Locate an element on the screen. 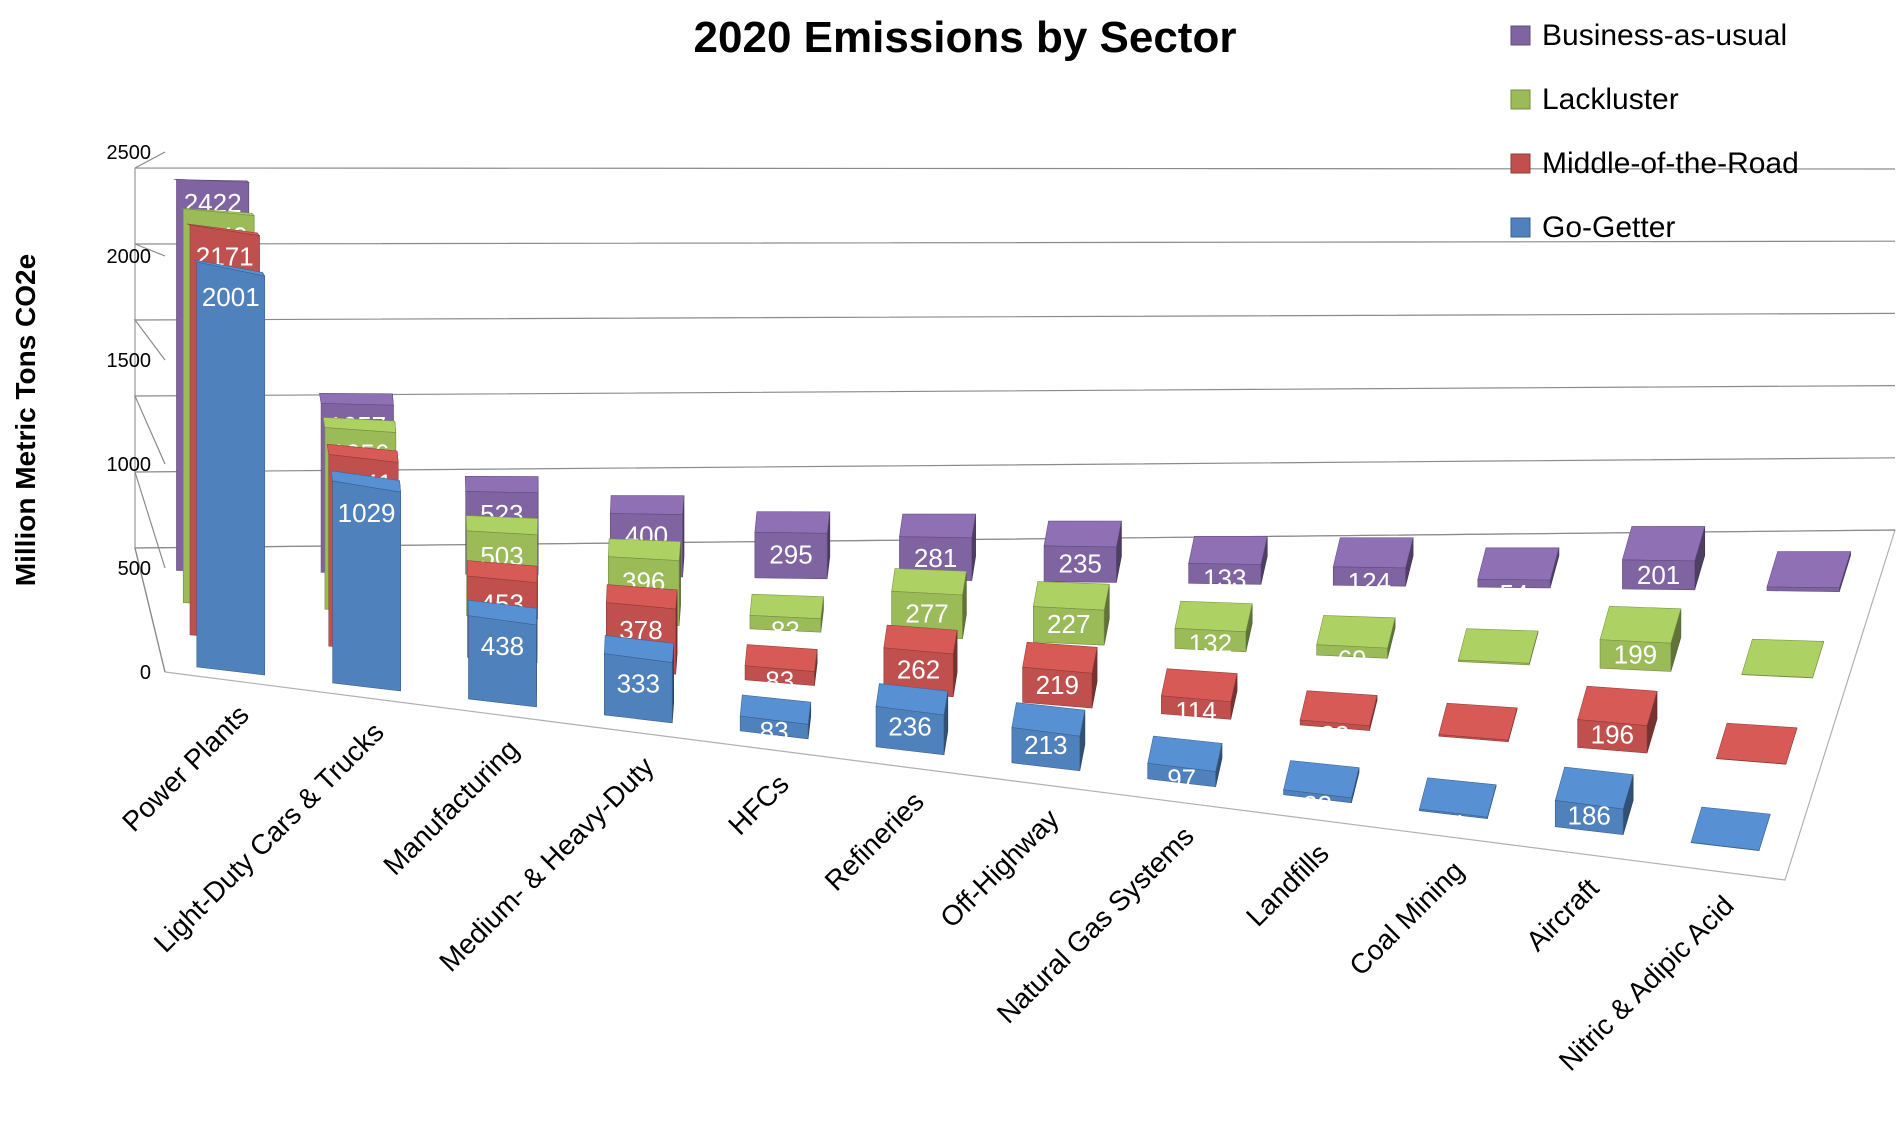 This screenshot has height=1130, width=1902. bar: 97 is located at coordinates (1185, 764).